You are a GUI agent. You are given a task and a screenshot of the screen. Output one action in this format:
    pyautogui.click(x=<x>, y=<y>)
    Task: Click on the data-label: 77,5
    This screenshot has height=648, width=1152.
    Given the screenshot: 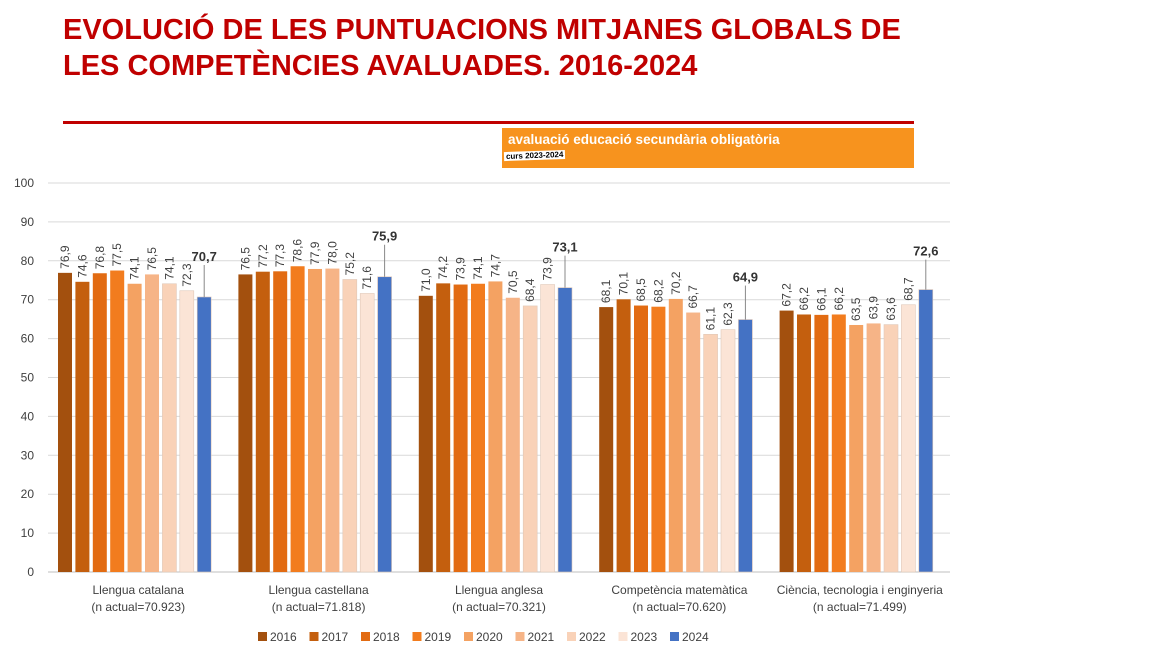 What is the action you would take?
    pyautogui.click(x=117, y=255)
    